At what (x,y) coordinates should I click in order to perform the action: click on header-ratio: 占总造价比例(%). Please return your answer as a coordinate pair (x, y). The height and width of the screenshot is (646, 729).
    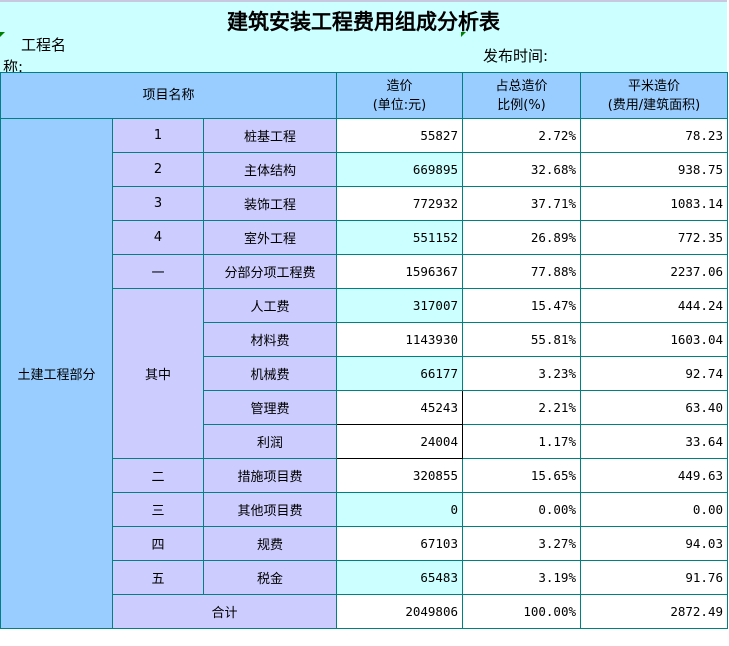
    Looking at the image, I should click on (521, 95).